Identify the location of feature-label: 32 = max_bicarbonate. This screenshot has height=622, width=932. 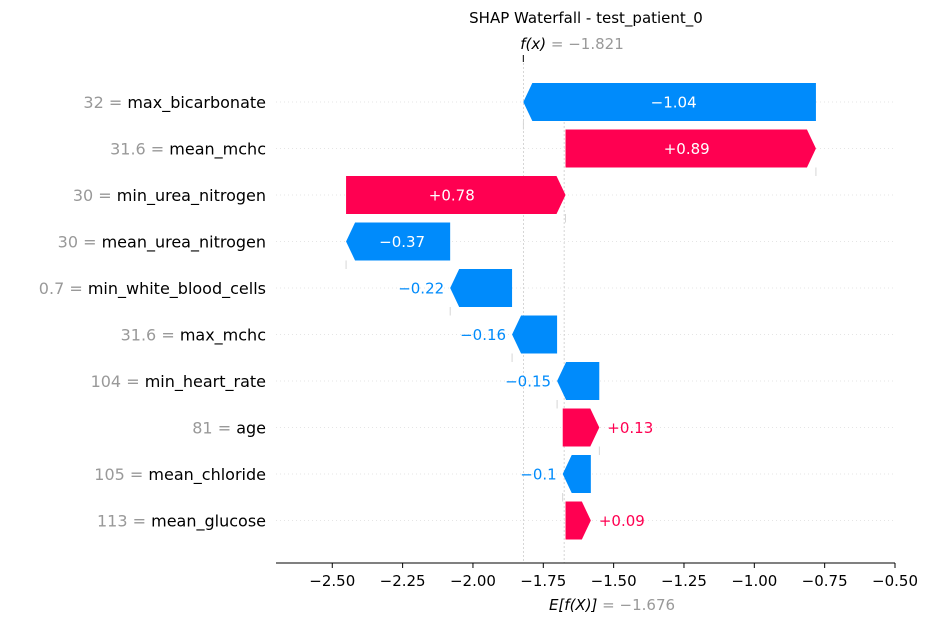
(174, 103).